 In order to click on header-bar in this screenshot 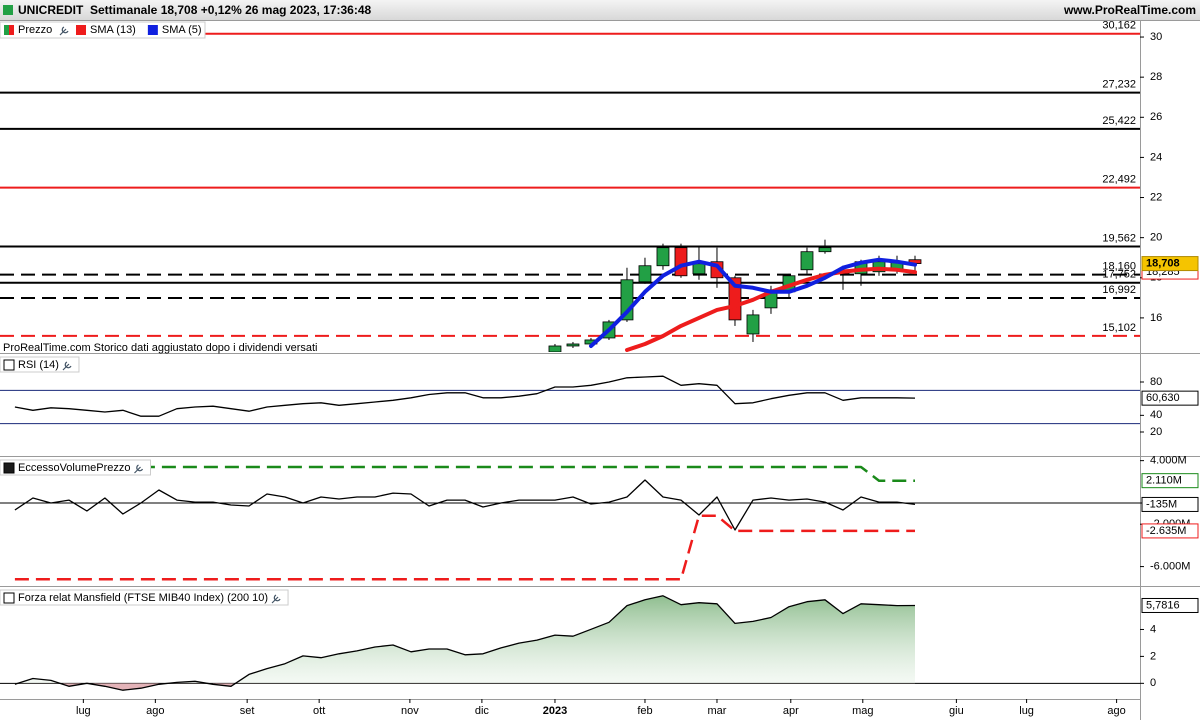, I will do `click(600, 10)`.